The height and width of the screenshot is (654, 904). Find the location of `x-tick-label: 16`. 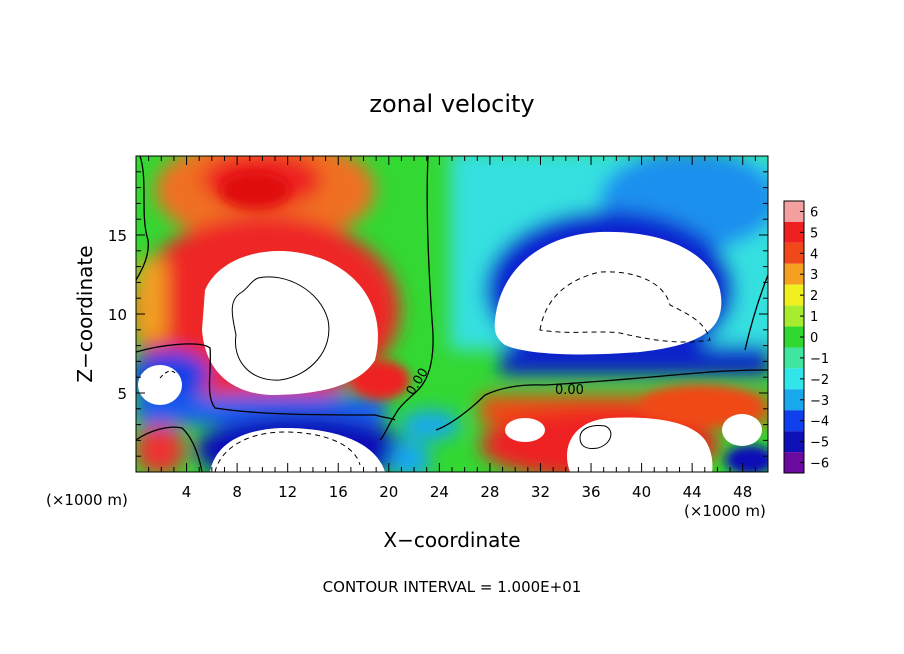

x-tick-label: 16 is located at coordinates (338, 492).